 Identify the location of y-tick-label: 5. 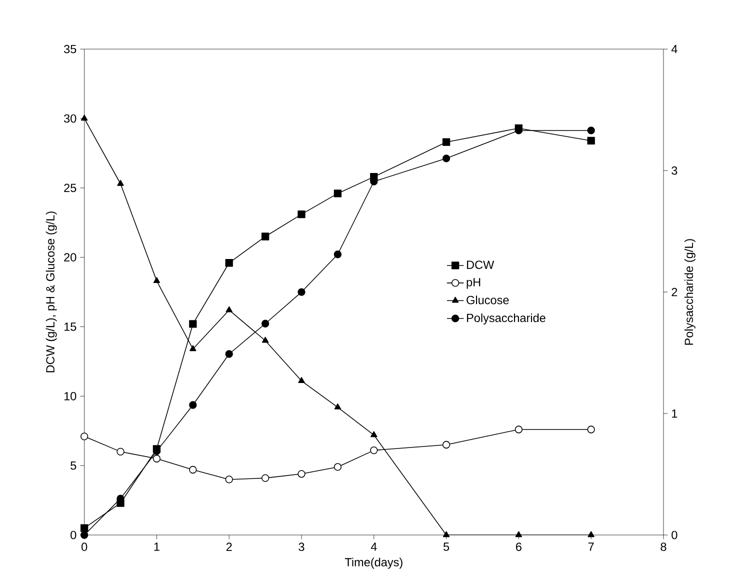
(73, 465).